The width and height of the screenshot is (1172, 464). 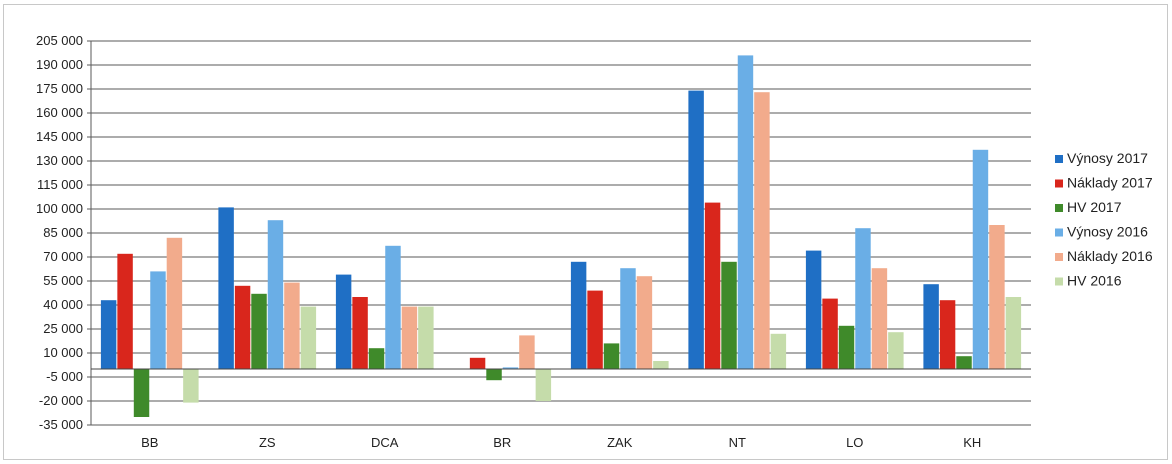 What do you see at coordinates (63, 304) in the screenshot?
I see `y-tick-label: 40 000` at bounding box center [63, 304].